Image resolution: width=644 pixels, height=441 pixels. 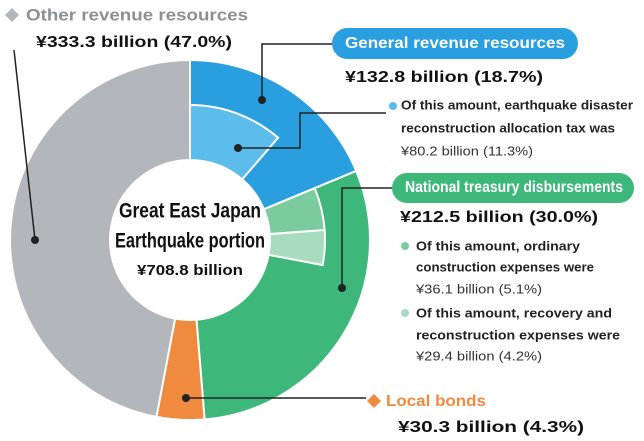 I want to click on series-name: Other revenue resources, so click(x=137, y=14).